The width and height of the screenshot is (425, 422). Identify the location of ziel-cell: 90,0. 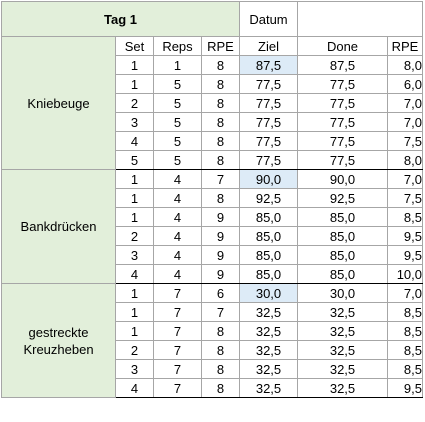
(268, 179).